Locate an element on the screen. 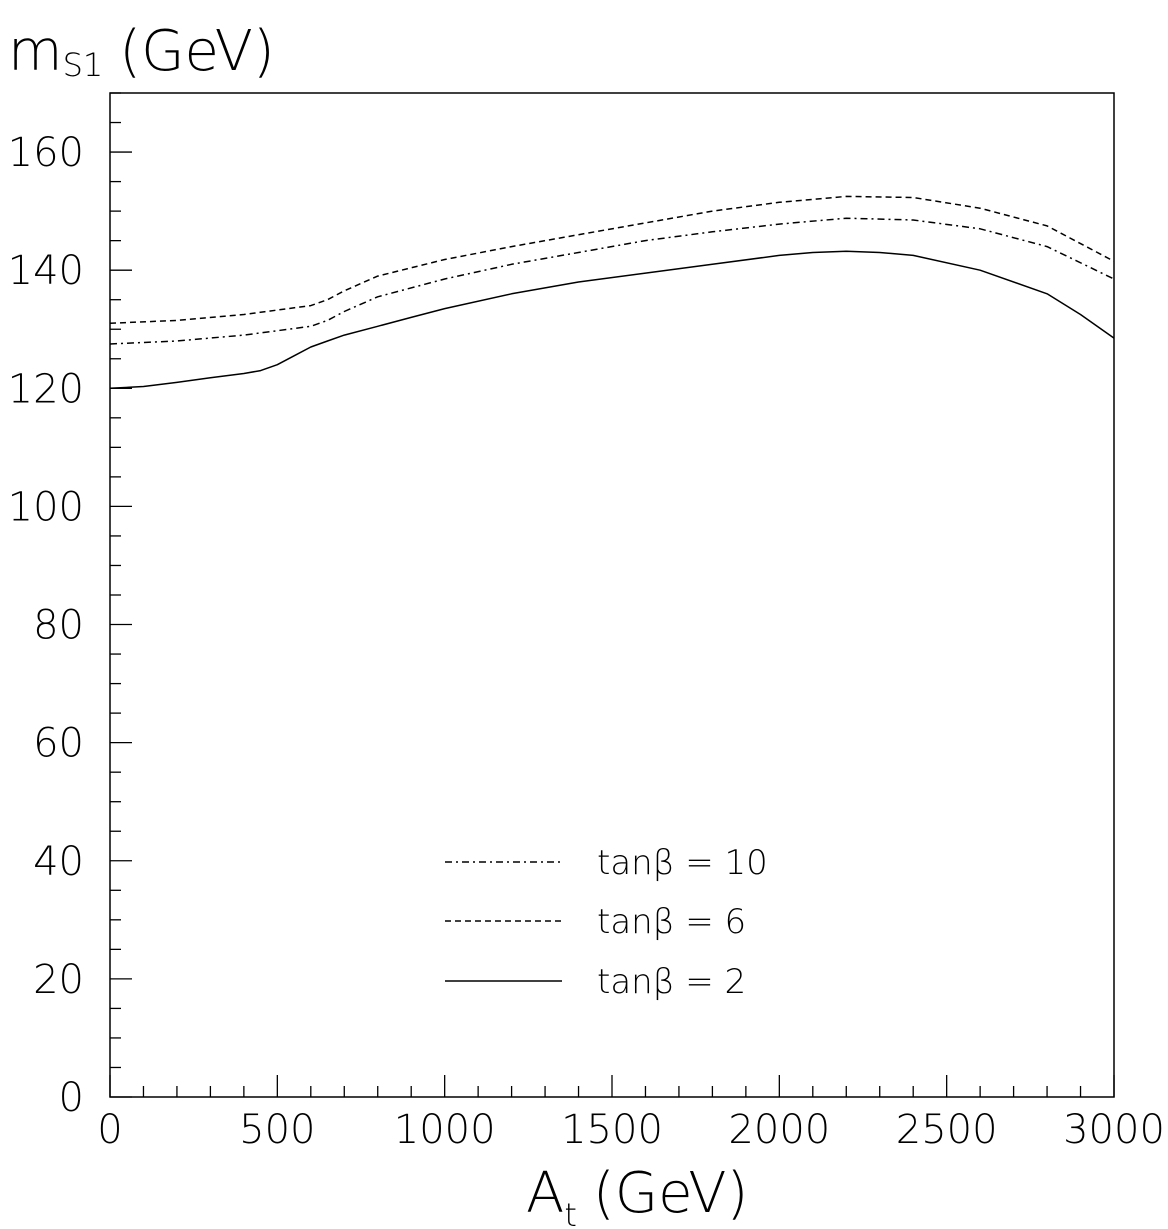 The image size is (1168, 1229). x-tick-label: 3000 is located at coordinates (1114, 1130).